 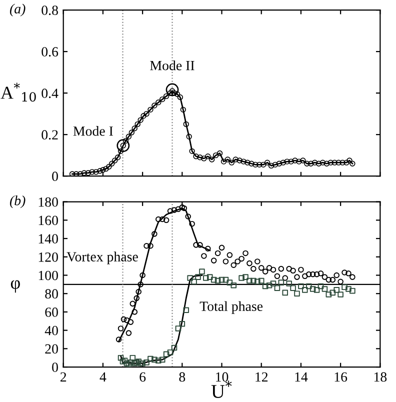 What do you see at coordinates (182, 377) in the screenshot?
I see `x-tick-label: 8` at bounding box center [182, 377].